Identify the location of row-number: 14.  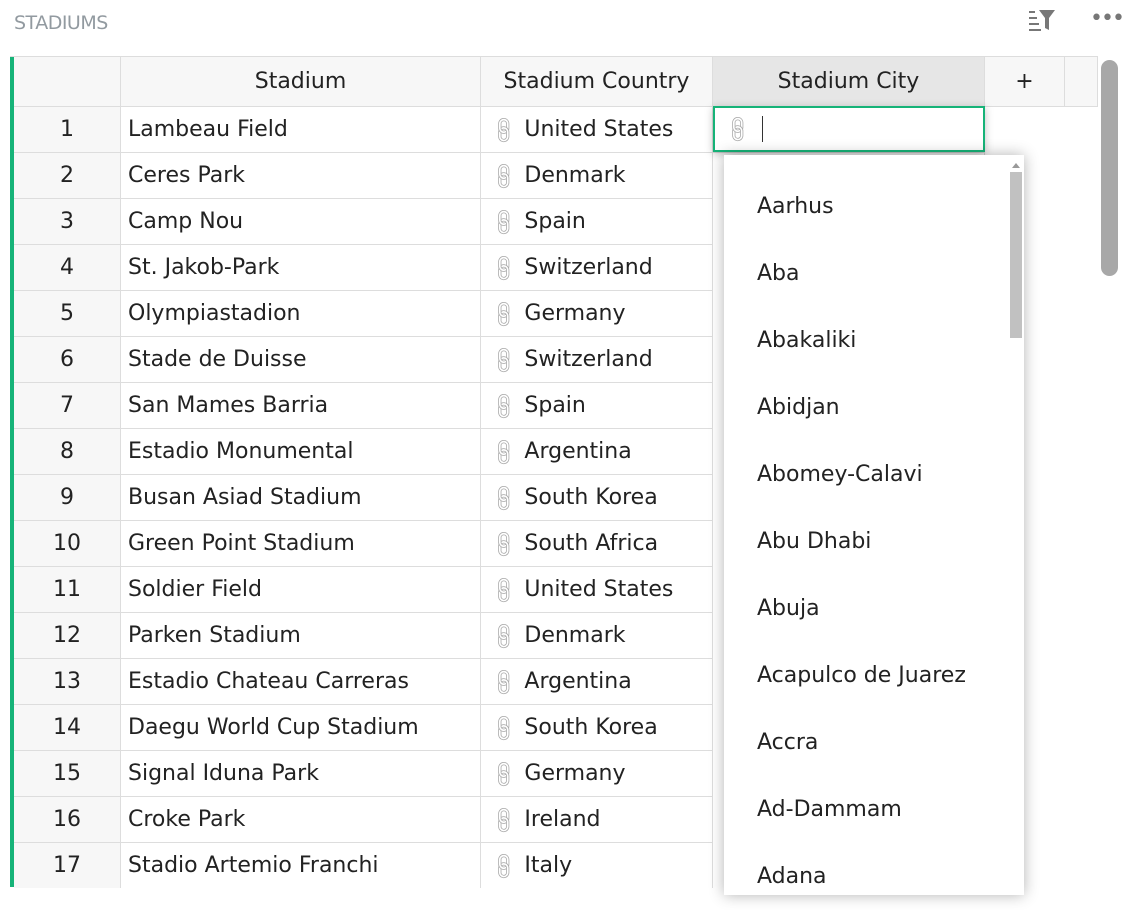
(67, 728).